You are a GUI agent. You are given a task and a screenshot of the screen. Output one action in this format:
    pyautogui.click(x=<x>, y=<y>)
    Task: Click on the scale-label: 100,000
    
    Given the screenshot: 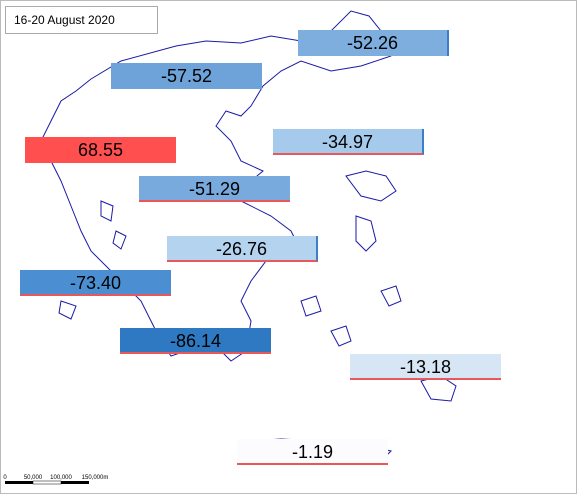 What is the action you would take?
    pyautogui.click(x=61, y=478)
    